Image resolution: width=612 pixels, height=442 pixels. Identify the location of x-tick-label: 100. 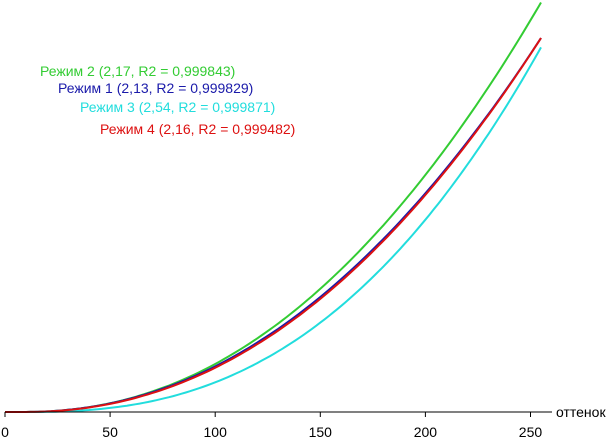
(216, 432).